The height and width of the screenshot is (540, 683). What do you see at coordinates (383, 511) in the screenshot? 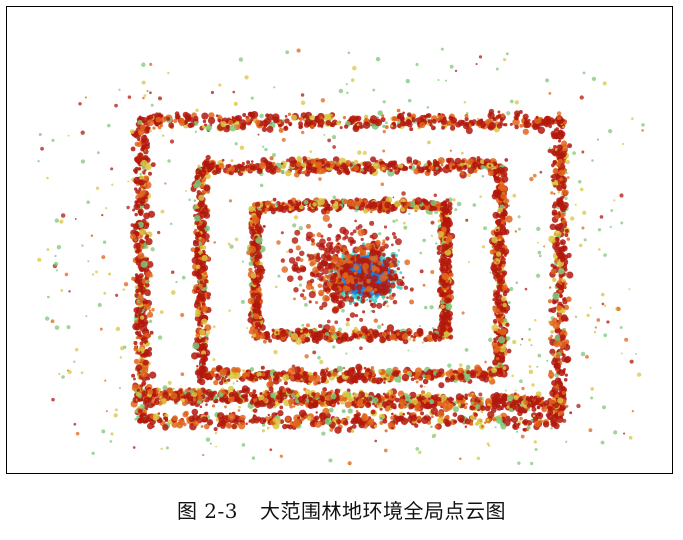
I see `figure-title: 大范围林地环境全局点云图` at bounding box center [383, 511].